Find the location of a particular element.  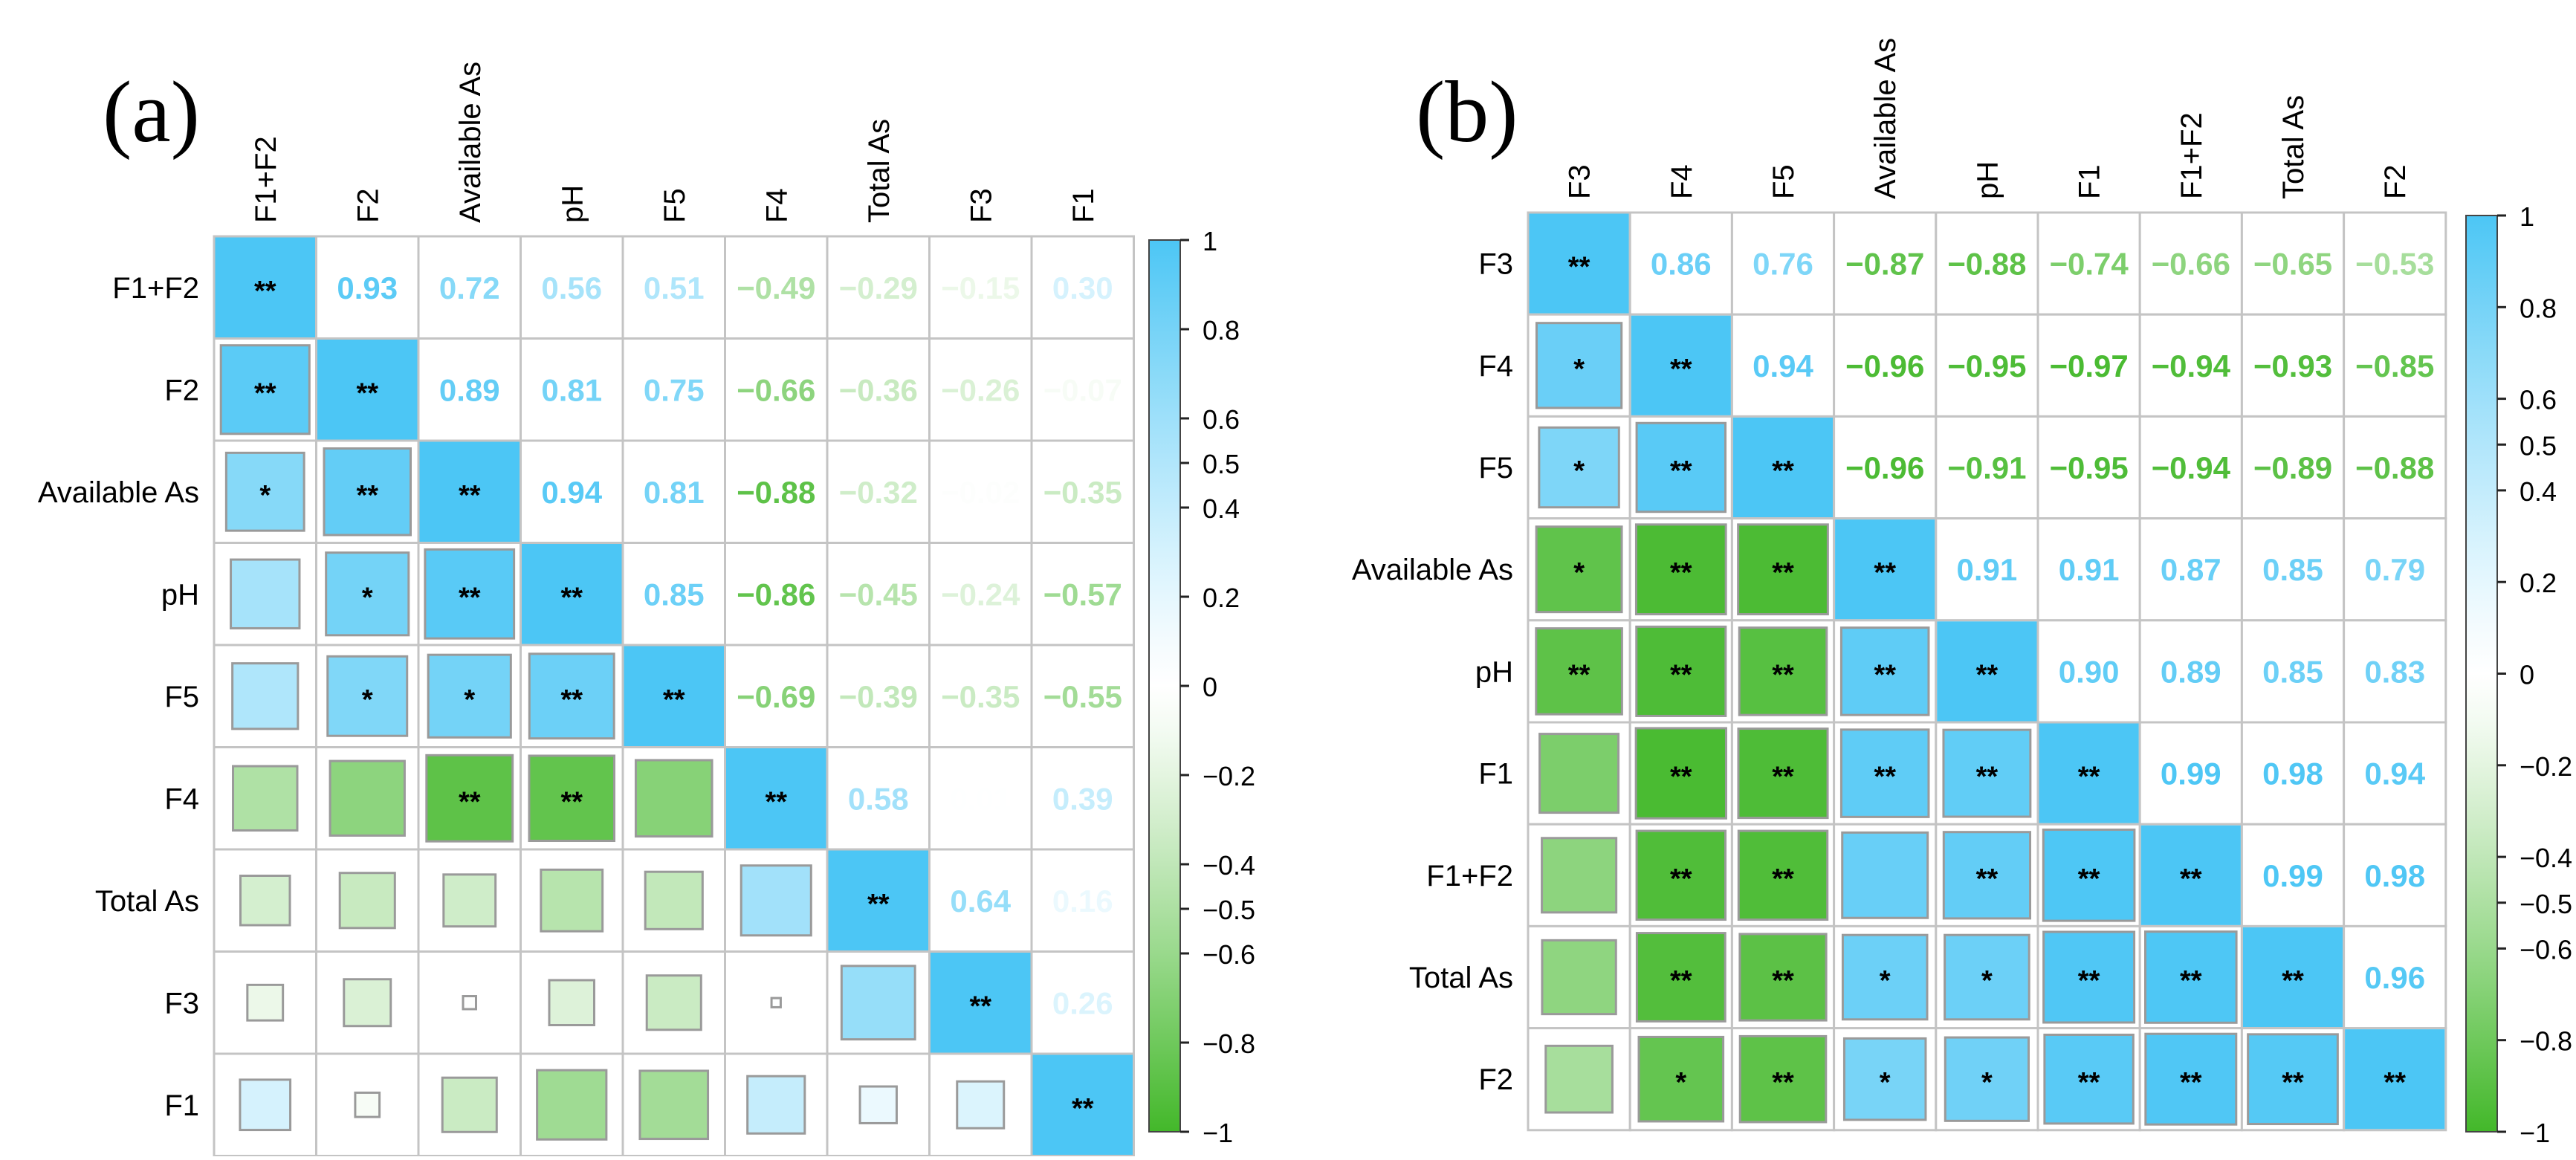

row-label-ph: pH is located at coordinates (180, 594).